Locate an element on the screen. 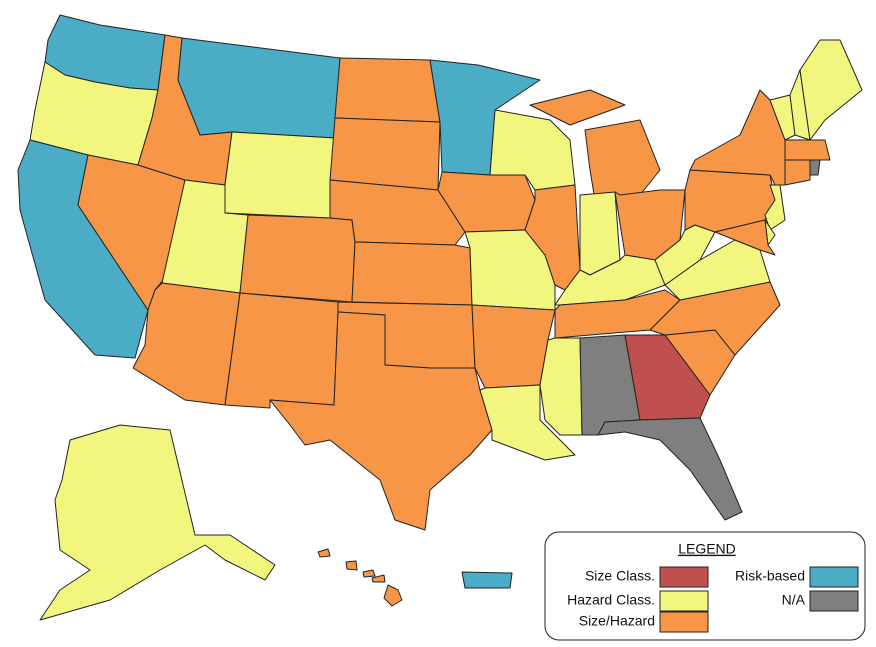 The image size is (876, 647). legend-label: Size/Hazard is located at coordinates (617, 621).